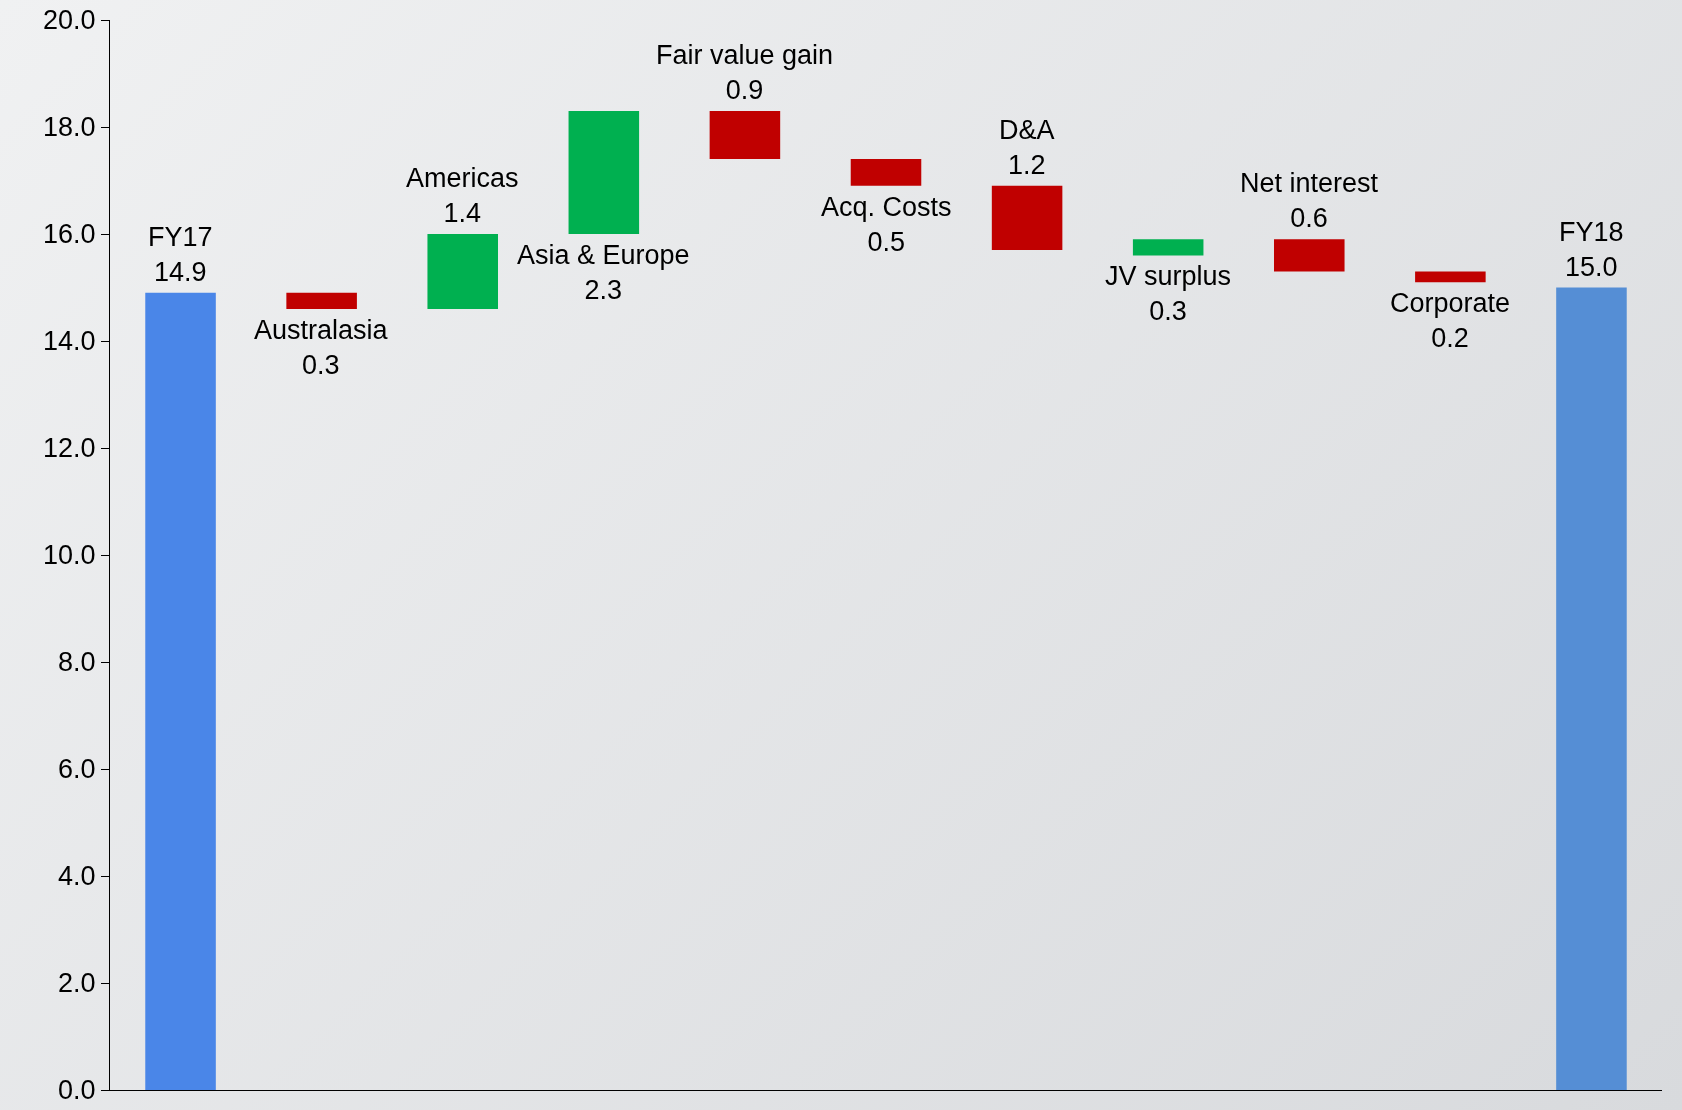  I want to click on x-tick-label: JV surplus, so click(1168, 276).